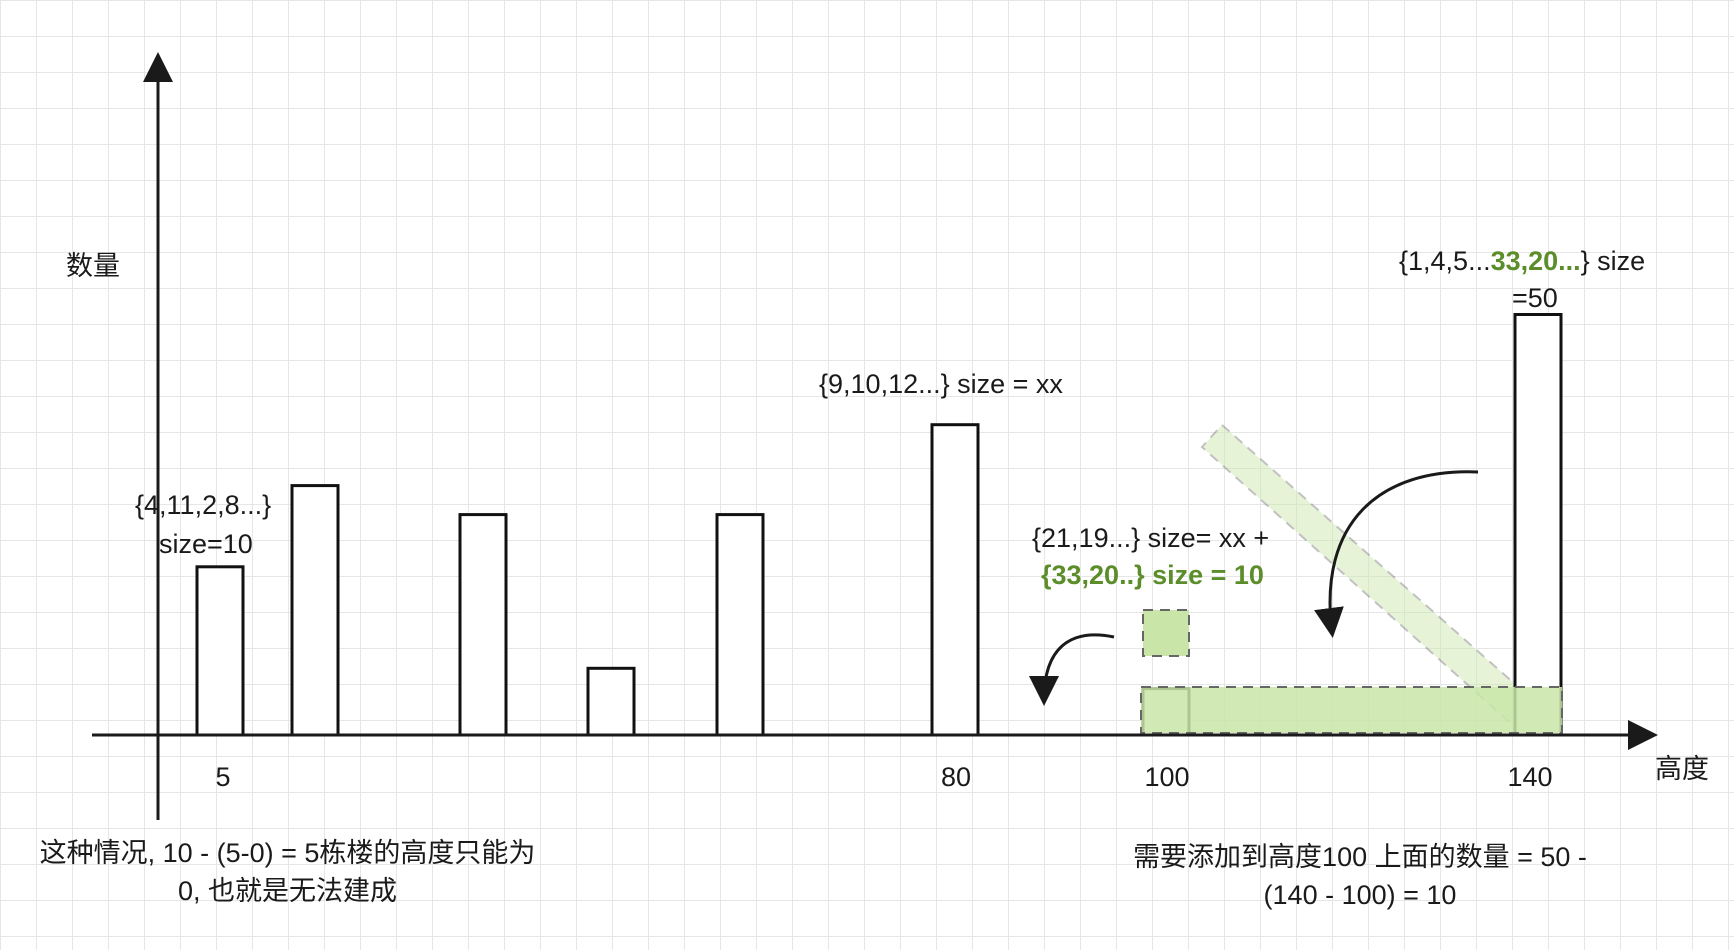 Image resolution: width=1734 pixels, height=950 pixels. I want to click on curved-arrow-right-icon, so click(1396, 554).